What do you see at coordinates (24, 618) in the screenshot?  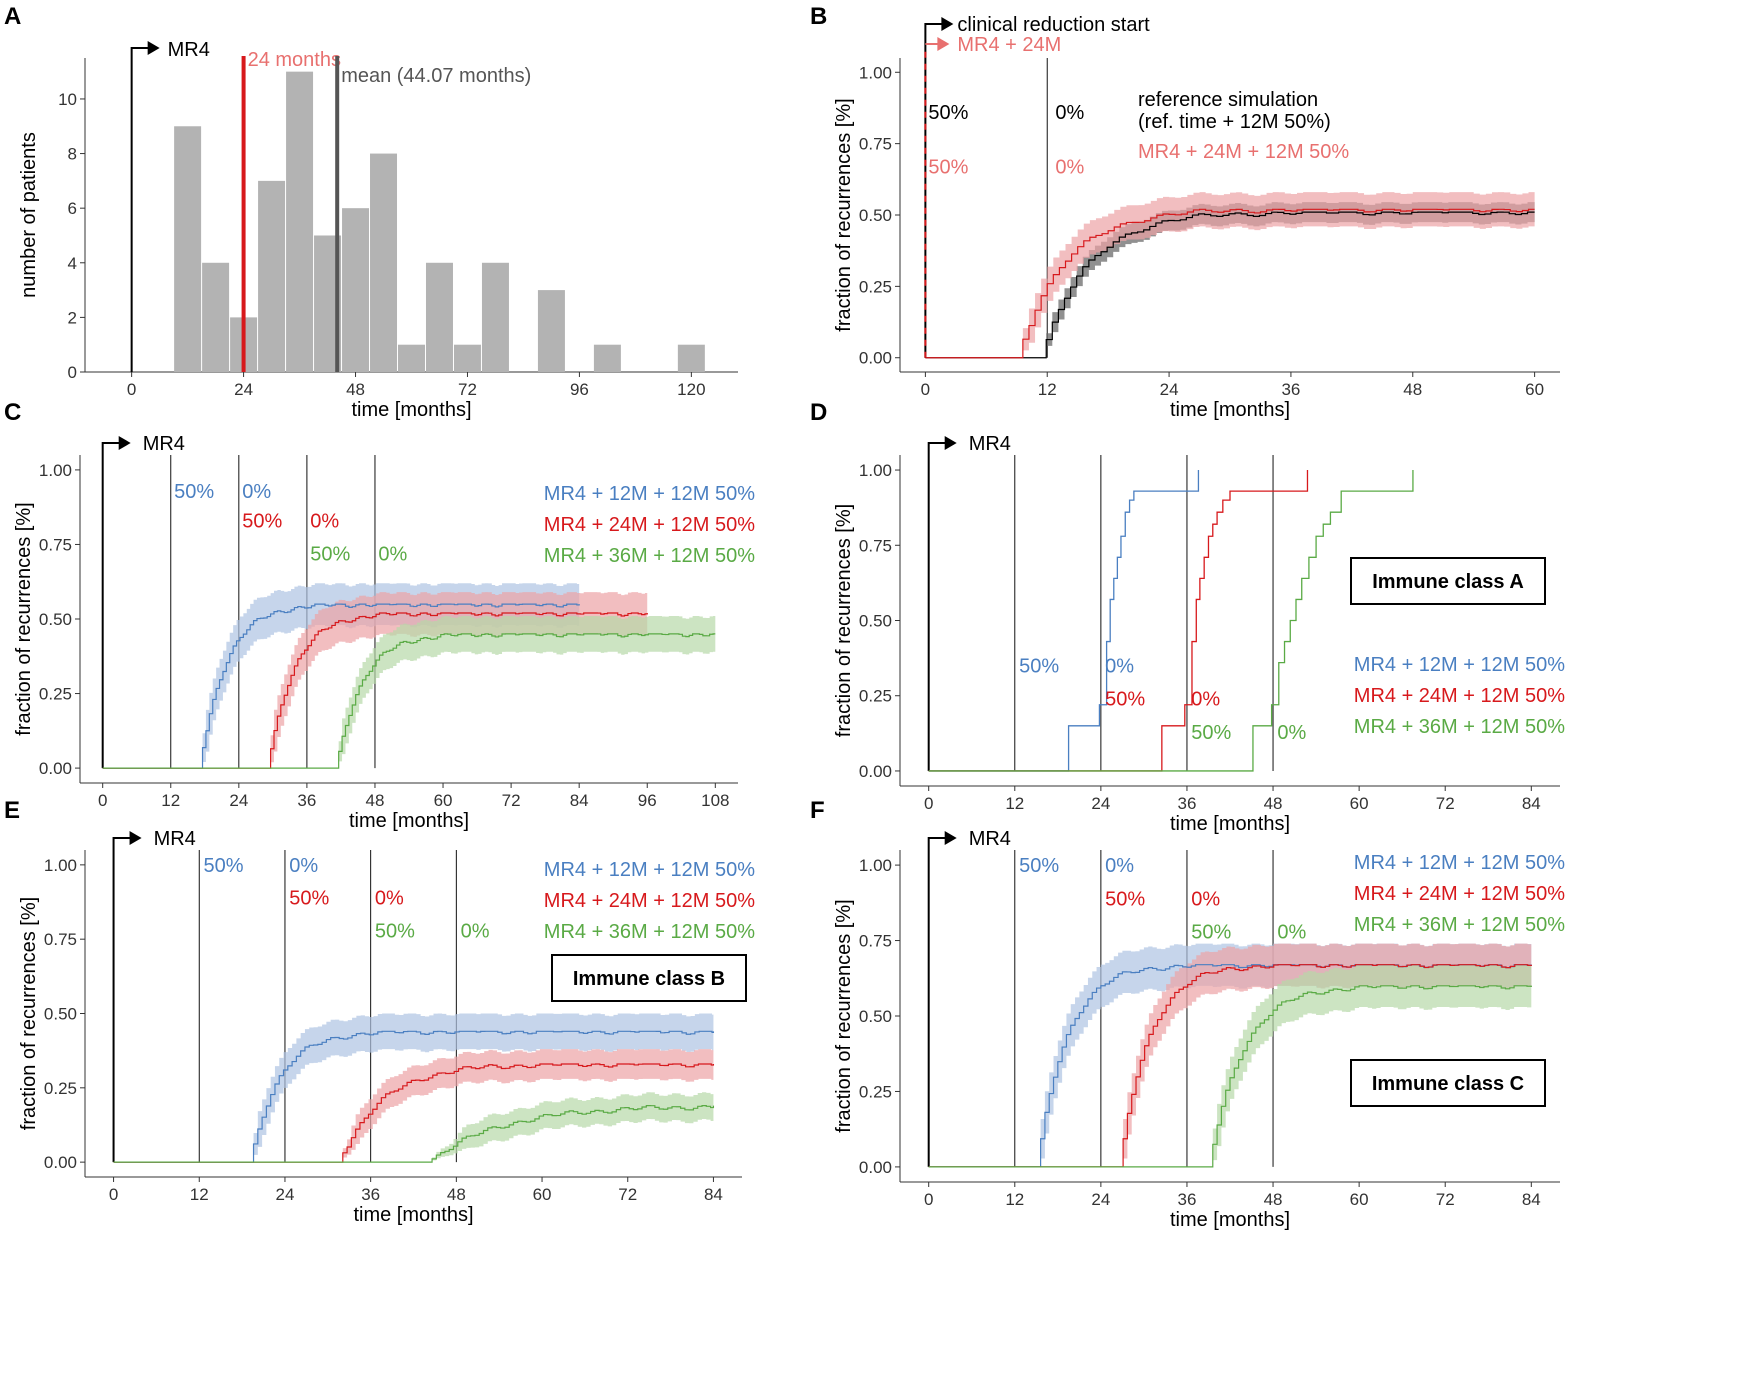 I see `y-axis-title: fraction of recurrences [%]` at bounding box center [24, 618].